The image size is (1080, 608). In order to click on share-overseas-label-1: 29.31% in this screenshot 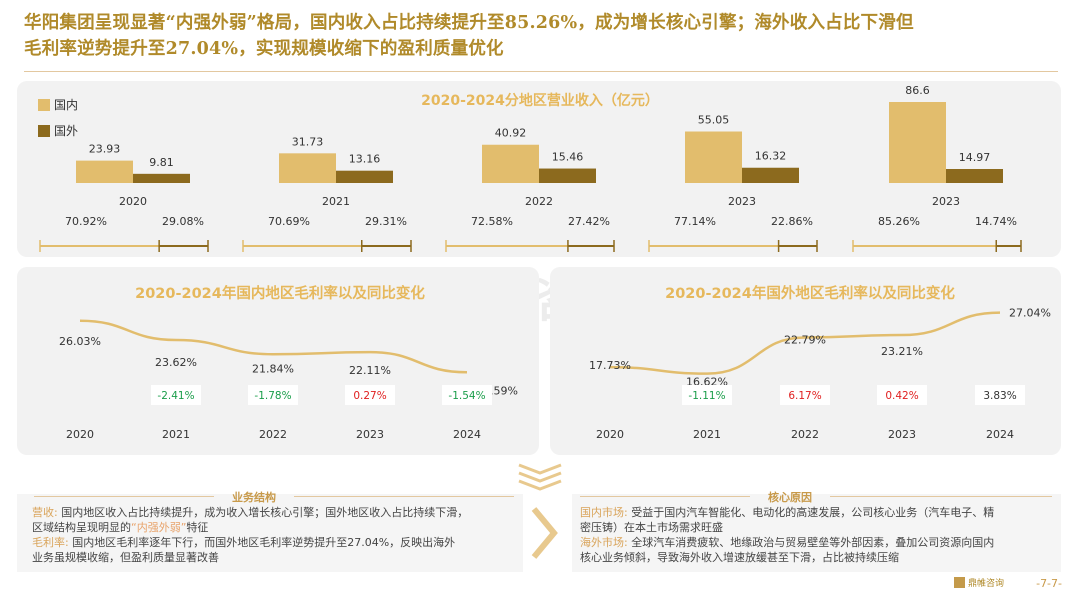, I will do `click(386, 221)`.